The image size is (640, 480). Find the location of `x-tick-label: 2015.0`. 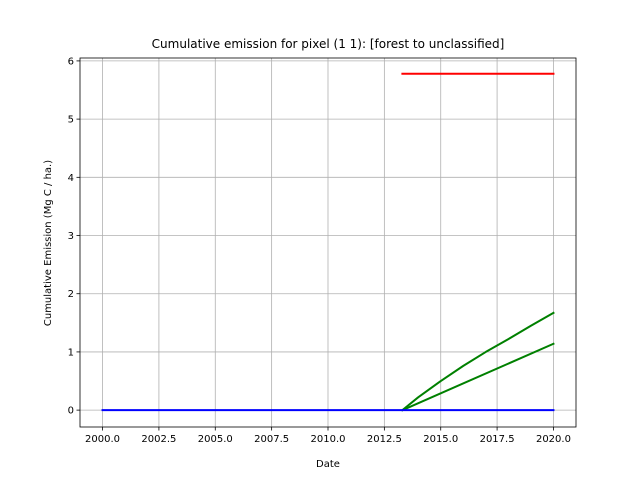

x-tick-label: 2015.0 is located at coordinates (440, 439).